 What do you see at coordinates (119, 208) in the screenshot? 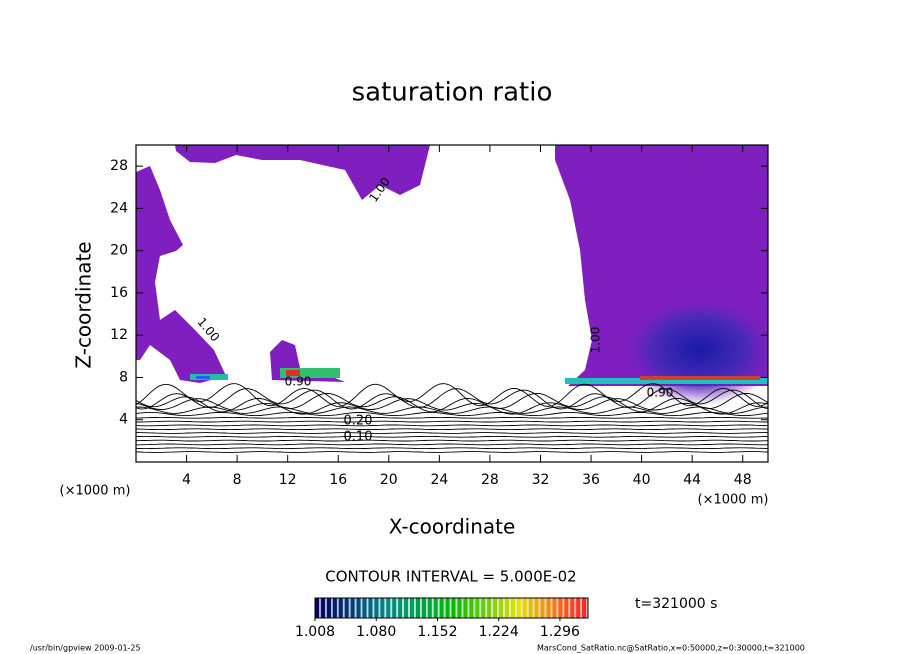
I see `y-tick-label: 24` at bounding box center [119, 208].